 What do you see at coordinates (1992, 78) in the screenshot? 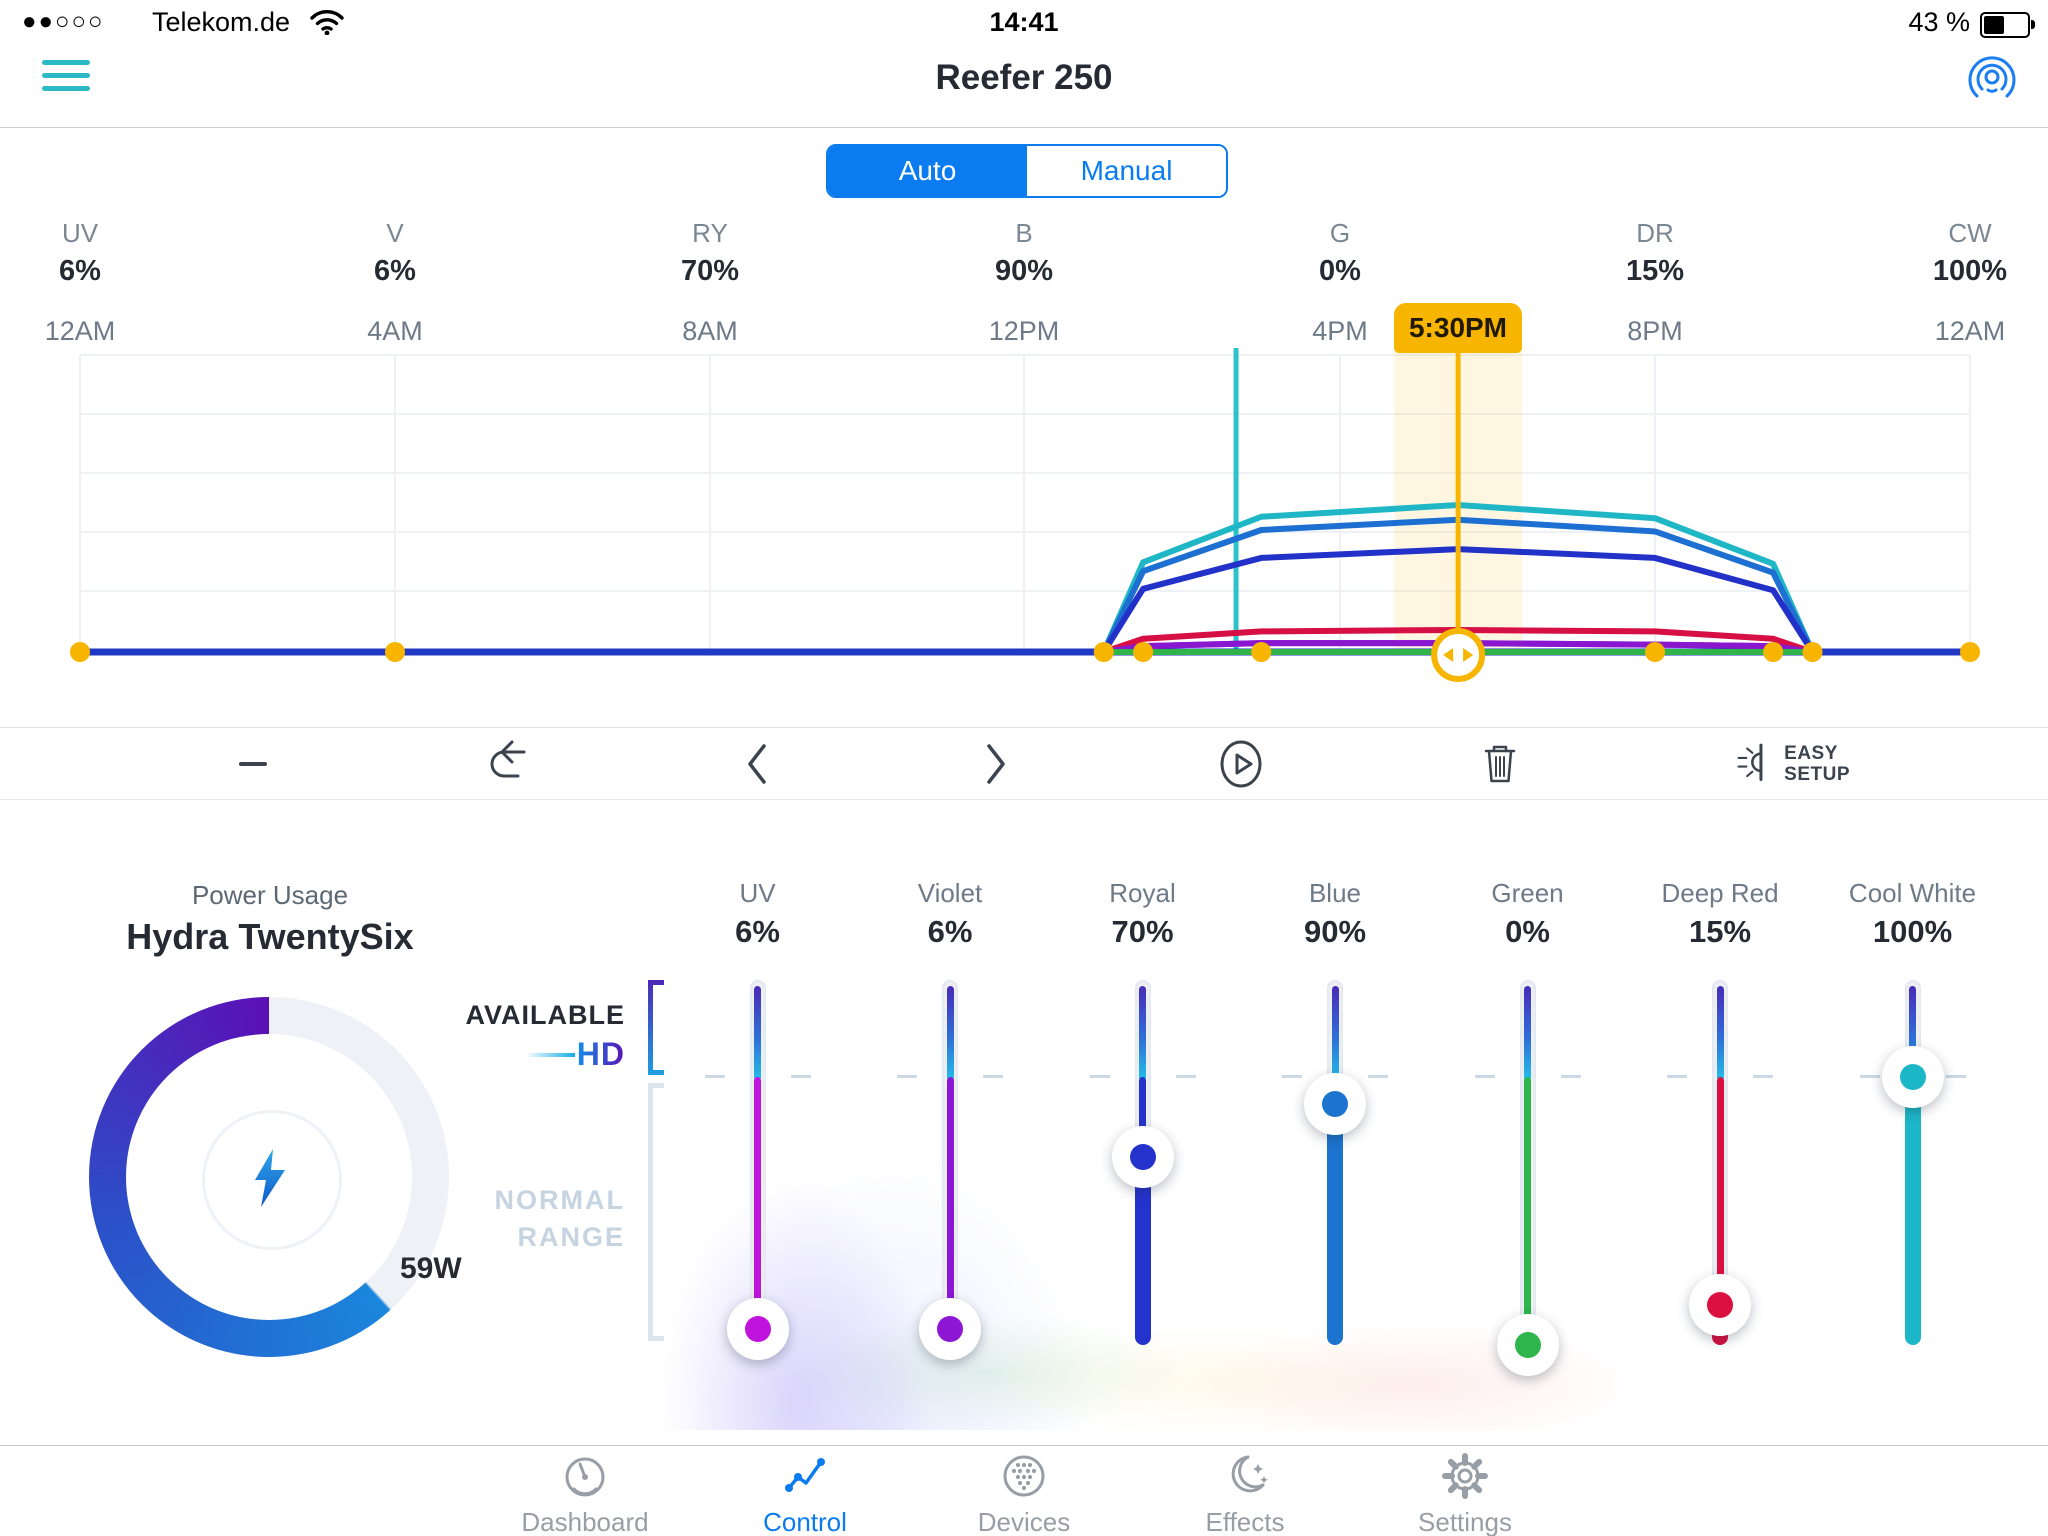
I see `broadcast-icon` at bounding box center [1992, 78].